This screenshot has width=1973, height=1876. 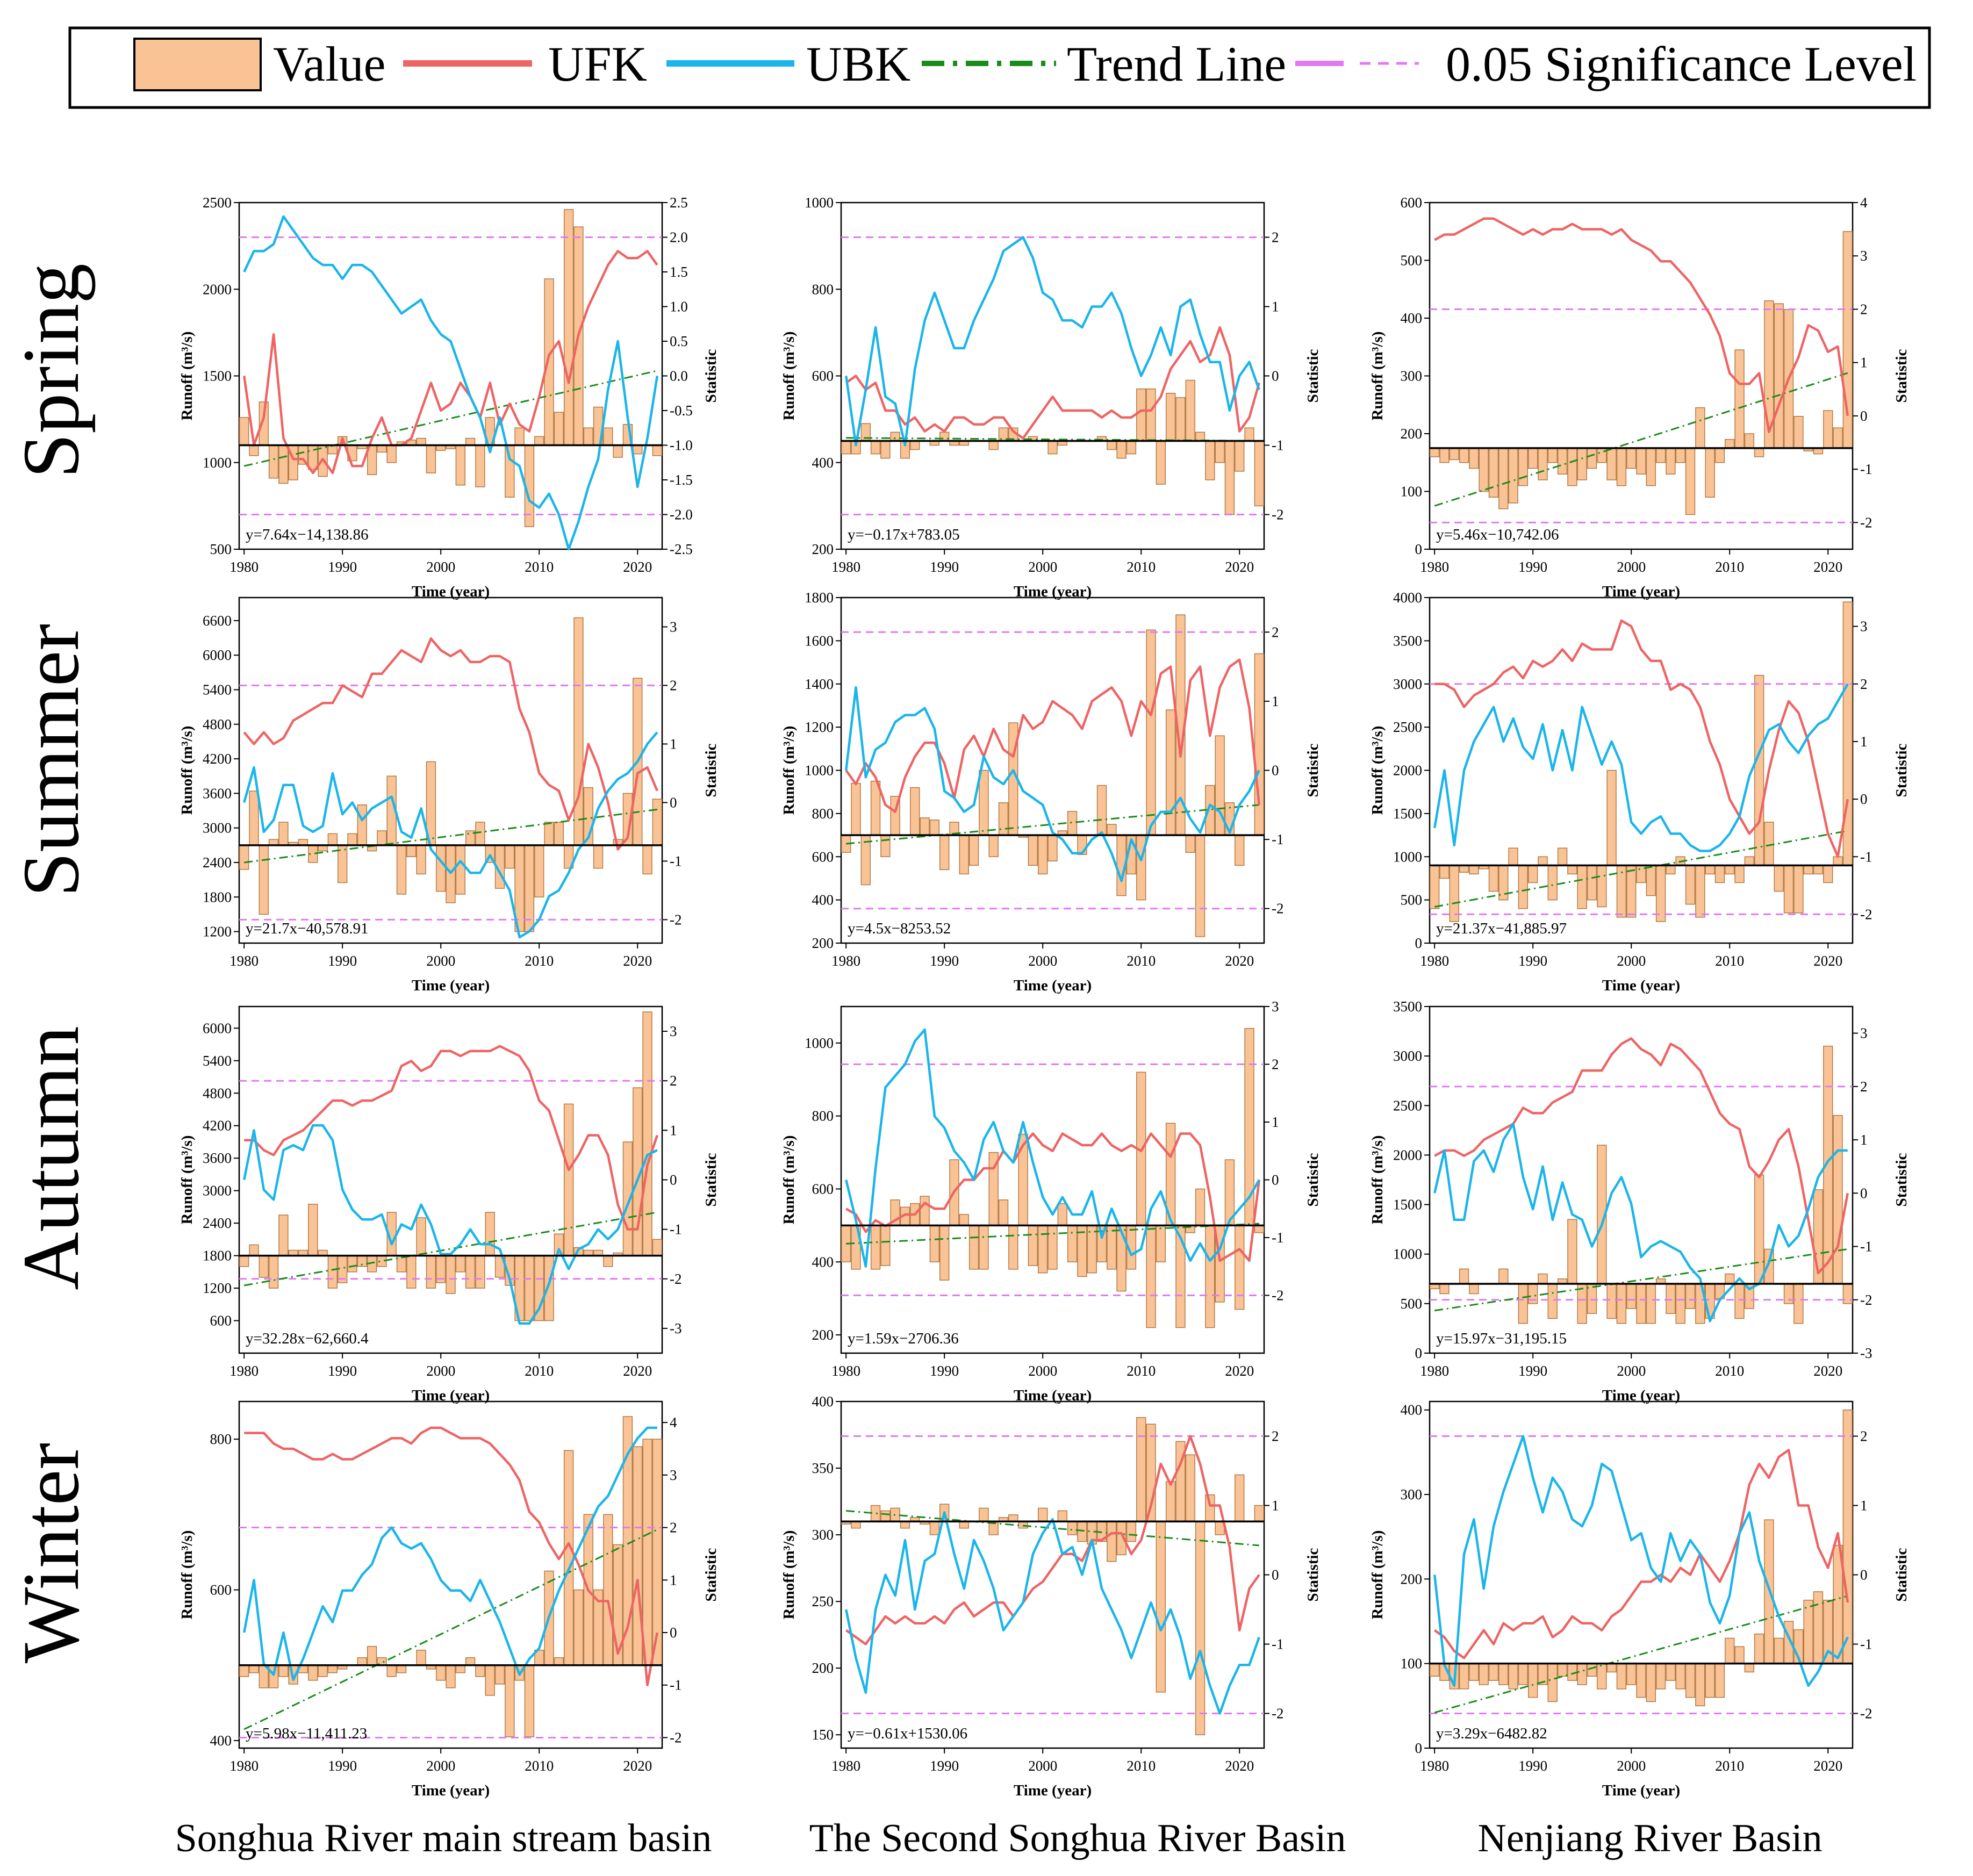 I want to click on y-tick-label: 800, so click(x=823, y=1116).